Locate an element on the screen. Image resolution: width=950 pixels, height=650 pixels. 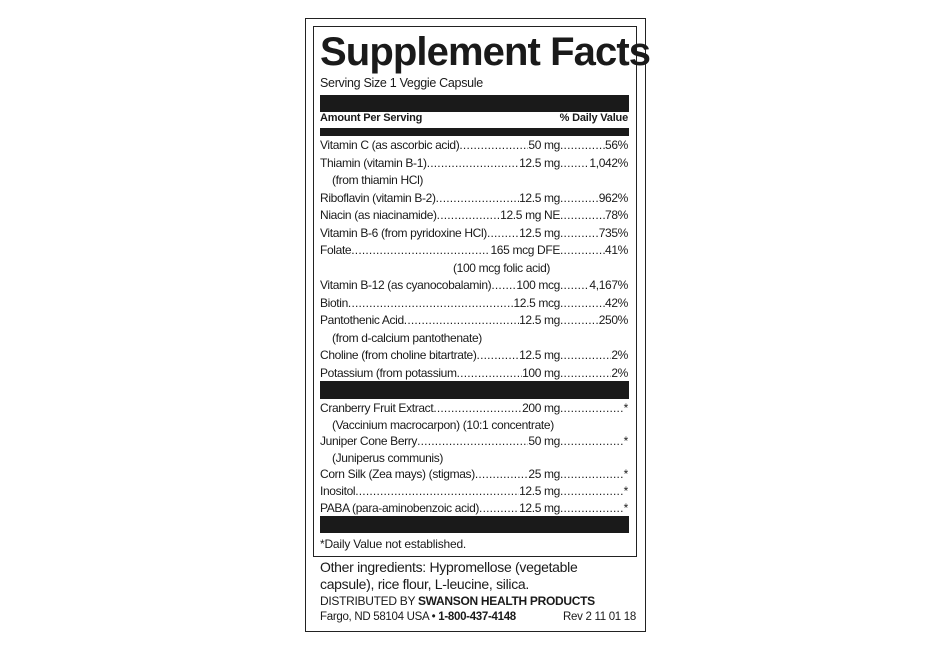
nutrient-row: Vitamin C (as ascorbic acid) 50 mg 56% is located at coordinates (474, 146).